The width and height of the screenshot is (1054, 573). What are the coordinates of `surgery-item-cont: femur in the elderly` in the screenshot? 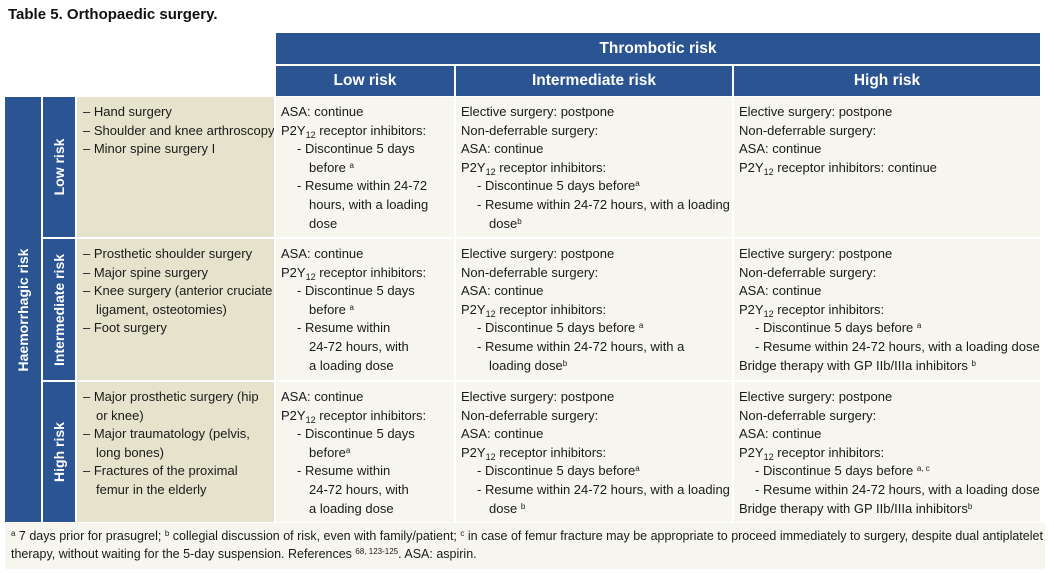 It's located at (151, 489).